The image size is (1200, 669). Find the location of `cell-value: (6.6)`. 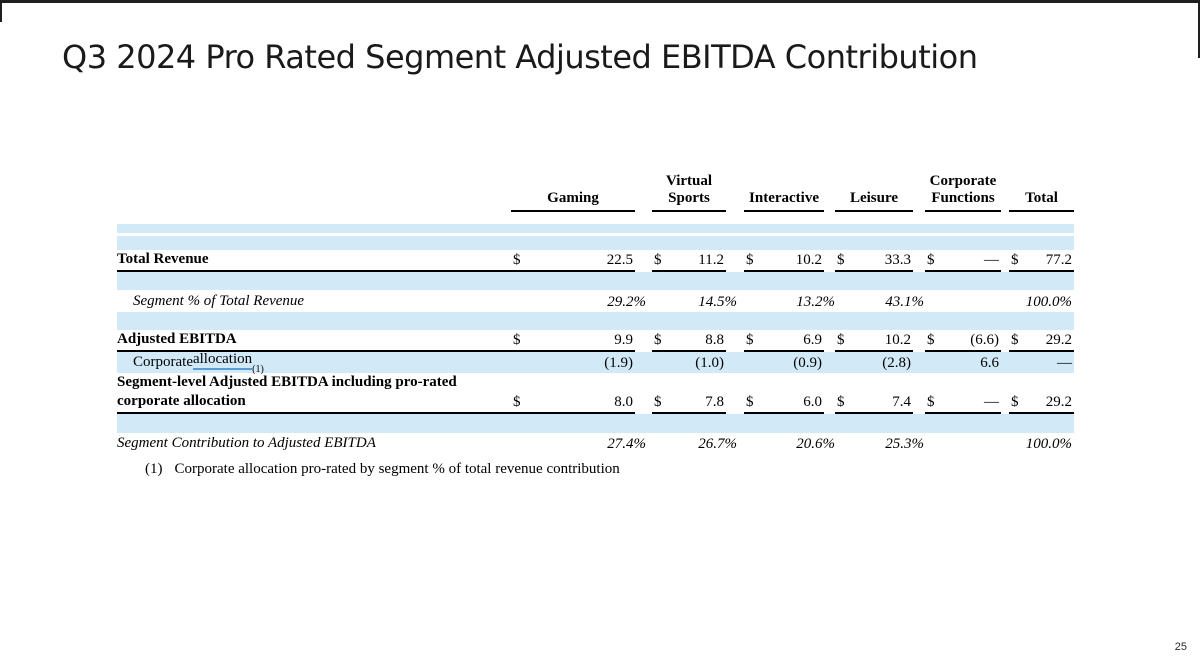

cell-value: (6.6) is located at coordinates (984, 340).